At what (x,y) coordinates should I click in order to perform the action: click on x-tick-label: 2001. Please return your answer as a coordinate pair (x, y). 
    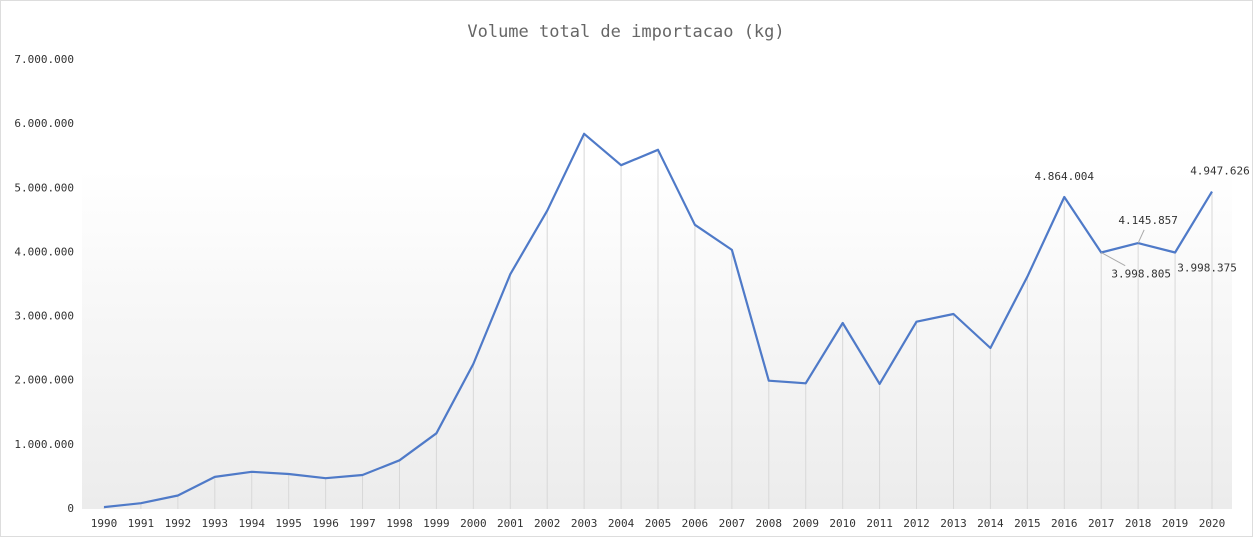
    Looking at the image, I should click on (510, 523).